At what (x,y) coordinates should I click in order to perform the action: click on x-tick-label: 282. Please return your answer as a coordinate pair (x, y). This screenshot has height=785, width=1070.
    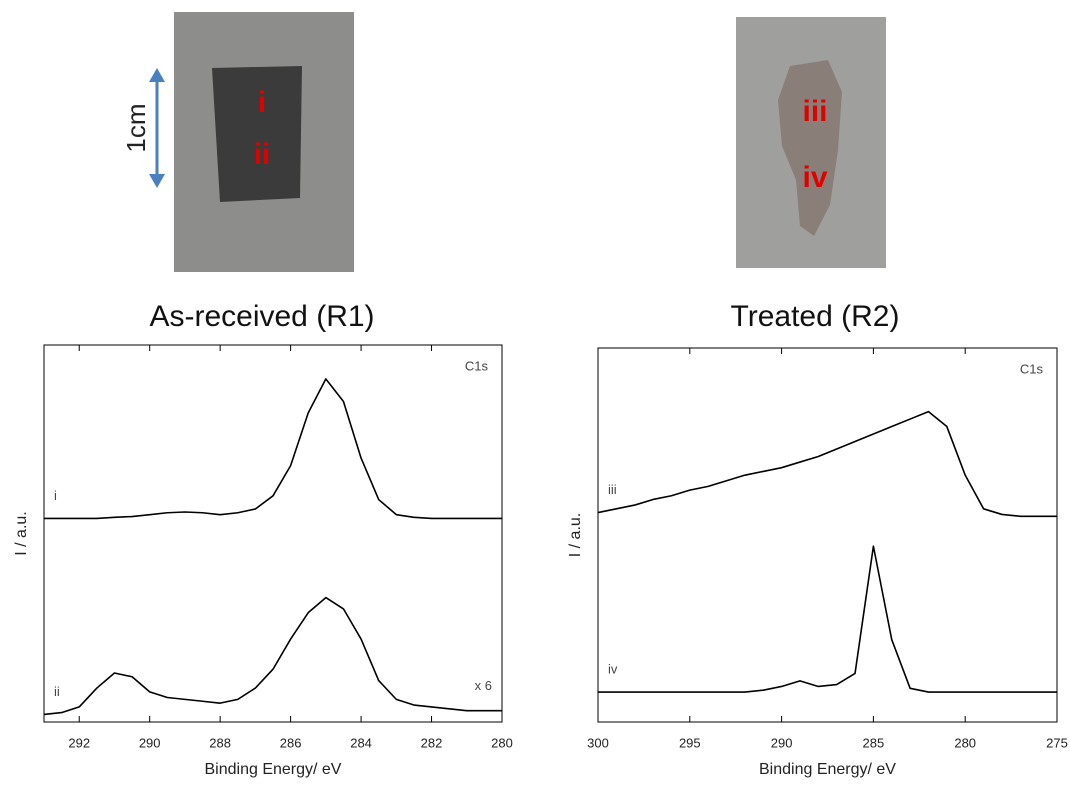
    Looking at the image, I should click on (432, 742).